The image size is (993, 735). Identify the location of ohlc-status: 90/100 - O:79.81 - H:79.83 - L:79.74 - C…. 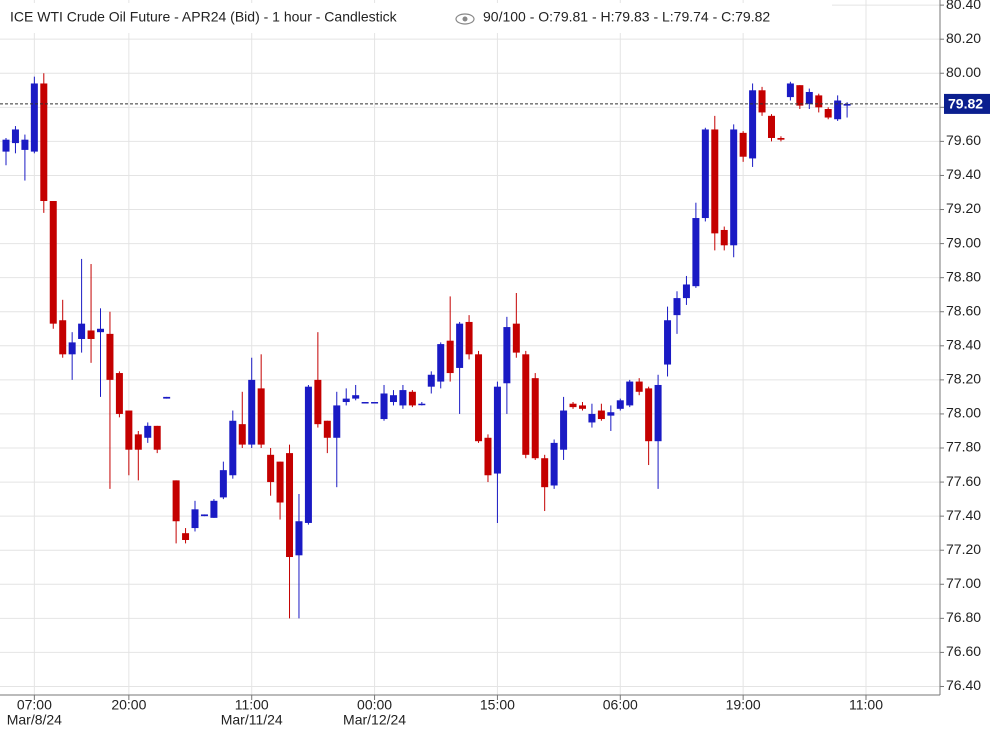
(626, 17).